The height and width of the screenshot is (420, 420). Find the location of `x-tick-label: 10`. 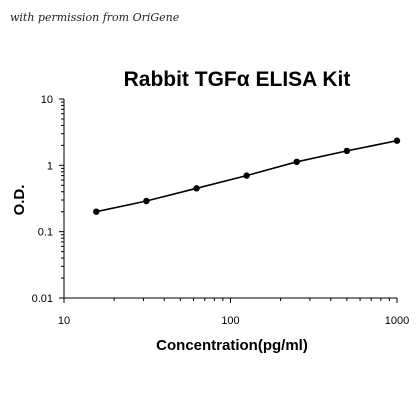

x-tick-label: 10 is located at coordinates (64, 321).